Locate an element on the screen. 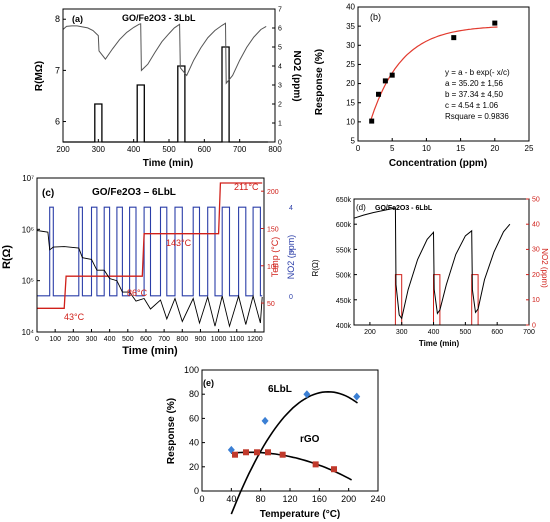  fit-rsquare: Rsquare = 0.9836 is located at coordinates (477, 116).